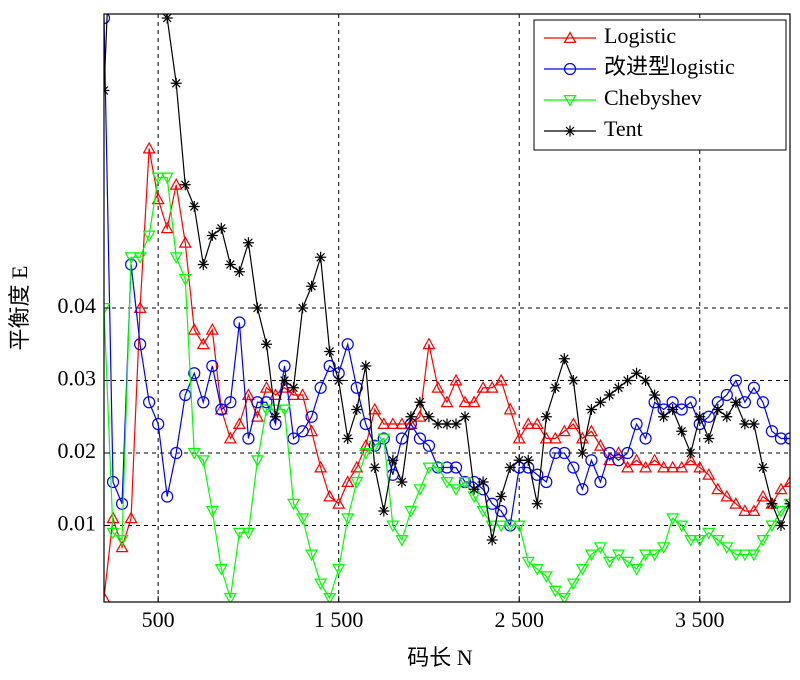  I want to click on y-axis-label: 平衡度 E, so click(19, 308).